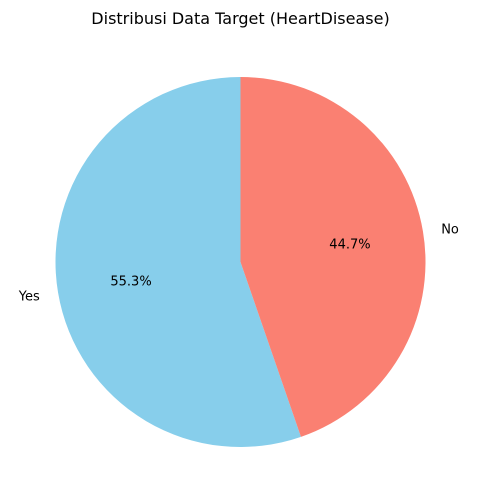 The height and width of the screenshot is (504, 481). Describe the element at coordinates (130, 281) in the screenshot. I see `slice-percent-yes: 55.3%` at that location.